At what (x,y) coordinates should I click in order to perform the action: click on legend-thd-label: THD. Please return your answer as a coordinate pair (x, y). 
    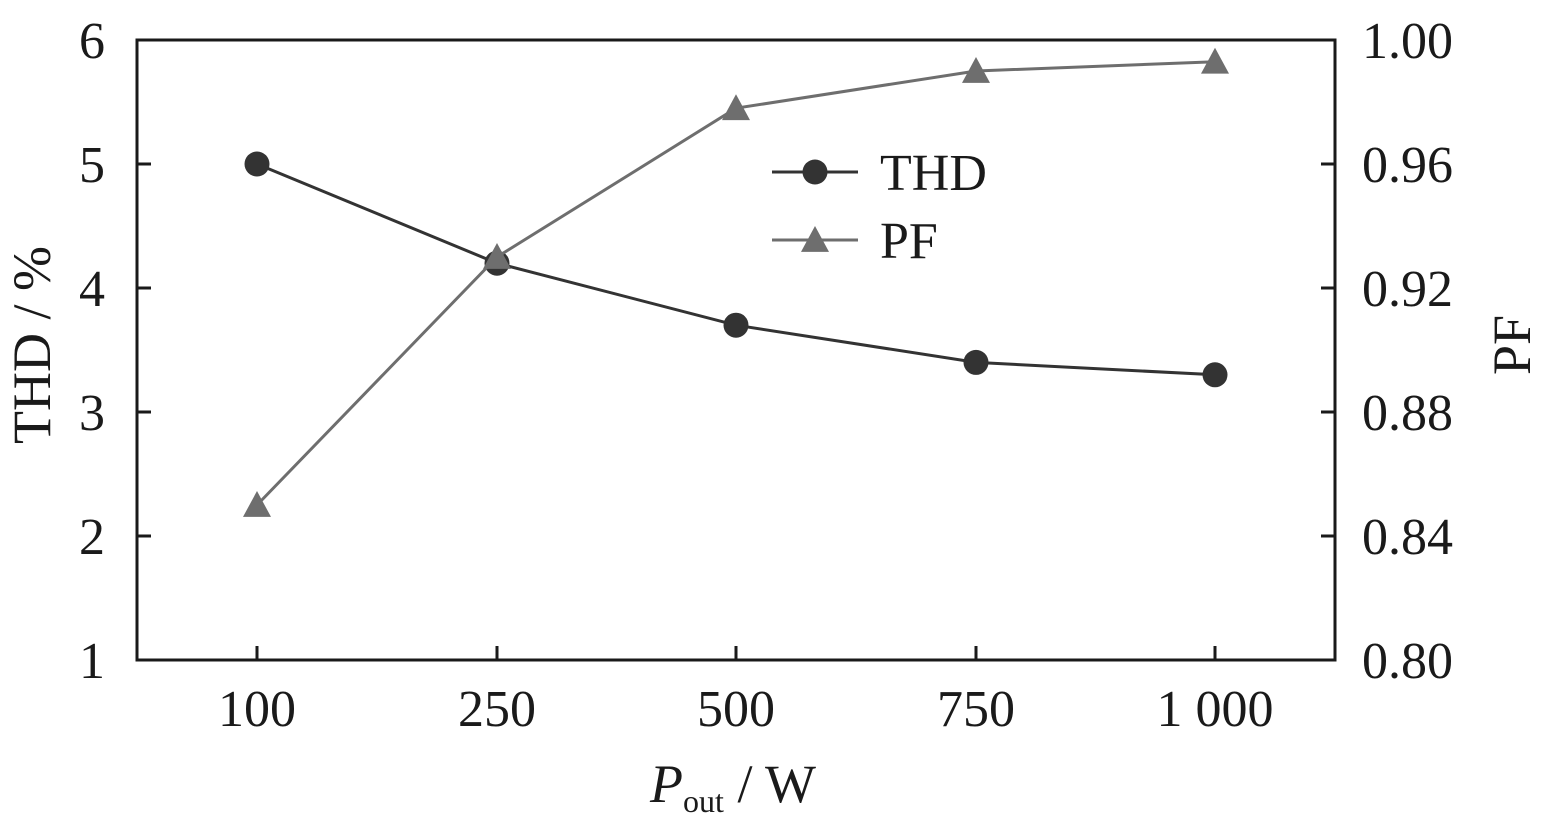
    Looking at the image, I should click on (933, 173).